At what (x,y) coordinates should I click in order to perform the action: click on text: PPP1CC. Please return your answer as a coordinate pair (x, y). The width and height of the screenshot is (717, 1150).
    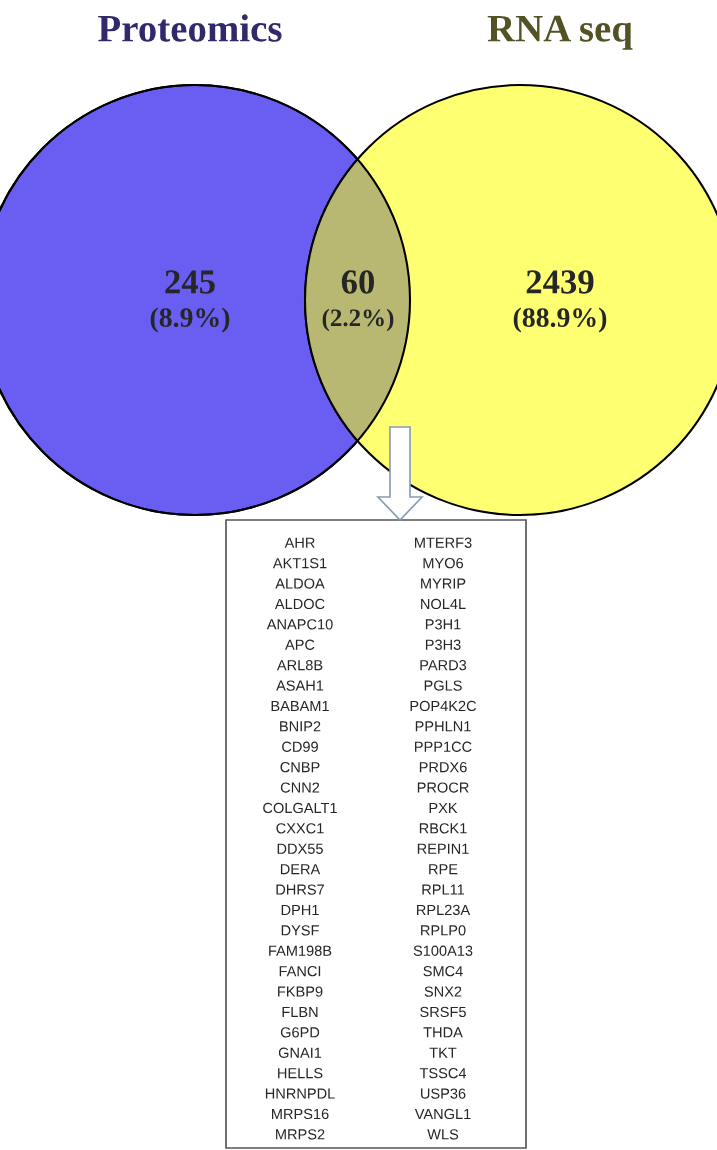
    Looking at the image, I should click on (443, 746).